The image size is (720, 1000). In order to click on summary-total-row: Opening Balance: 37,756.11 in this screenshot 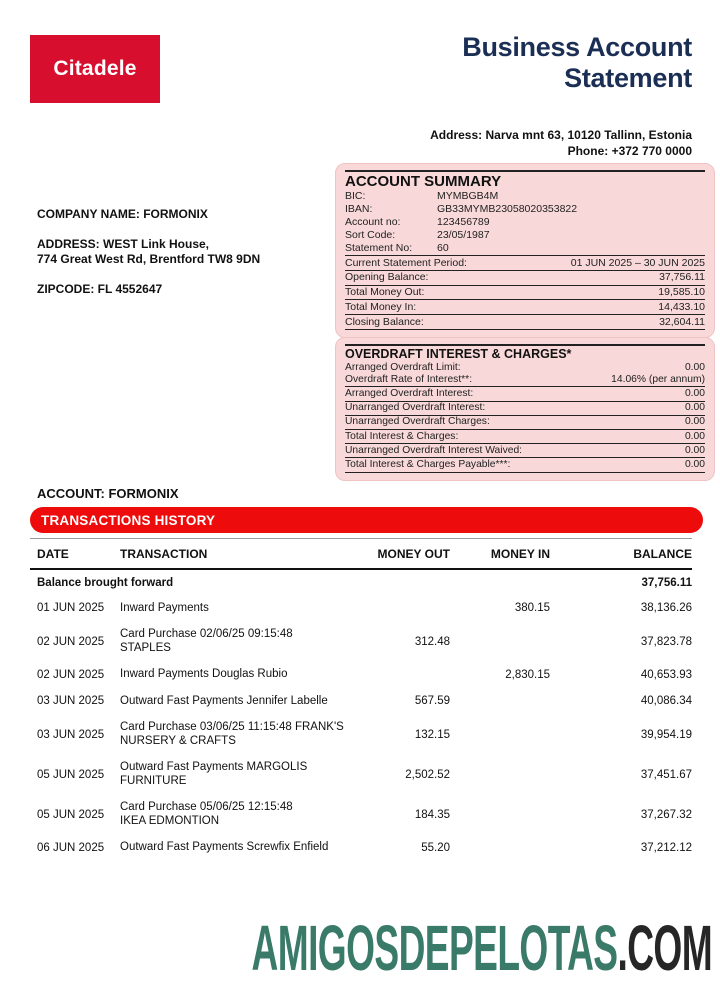, I will do `click(525, 277)`.